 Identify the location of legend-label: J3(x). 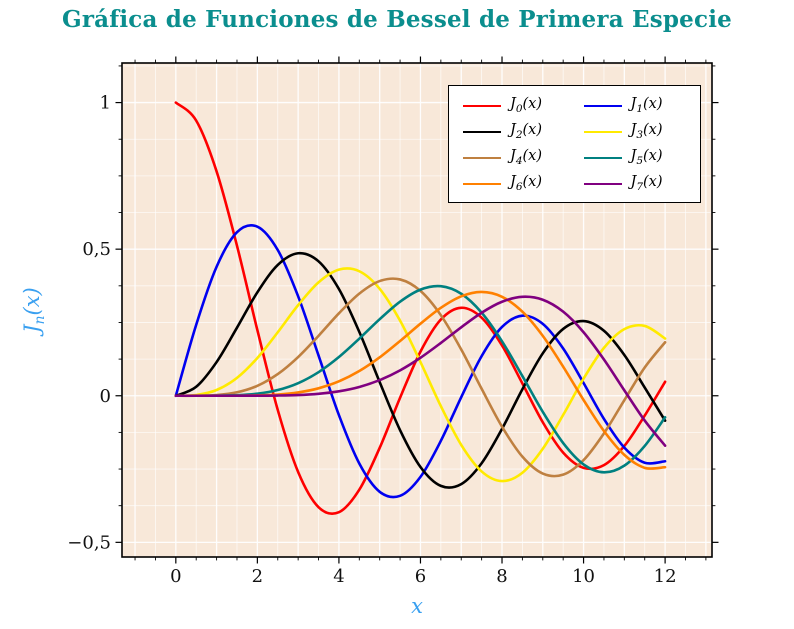
(646, 131).